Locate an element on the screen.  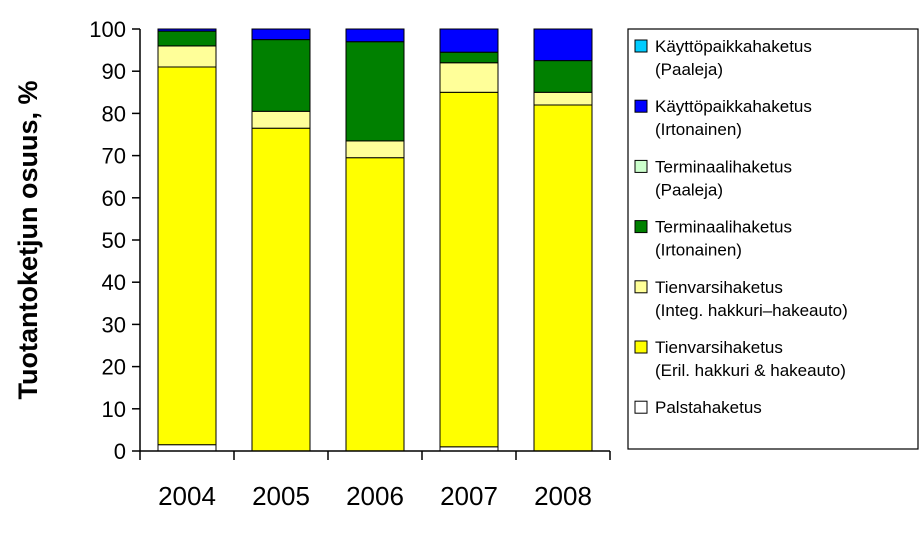
legend-label-3-line-0: Terminaalihaketus is located at coordinates (723, 227).